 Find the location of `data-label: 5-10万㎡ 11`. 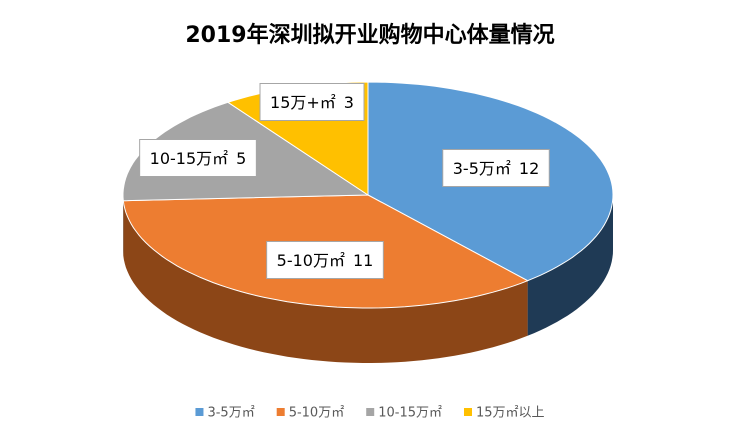

data-label: 5-10万㎡ 11 is located at coordinates (325, 260).